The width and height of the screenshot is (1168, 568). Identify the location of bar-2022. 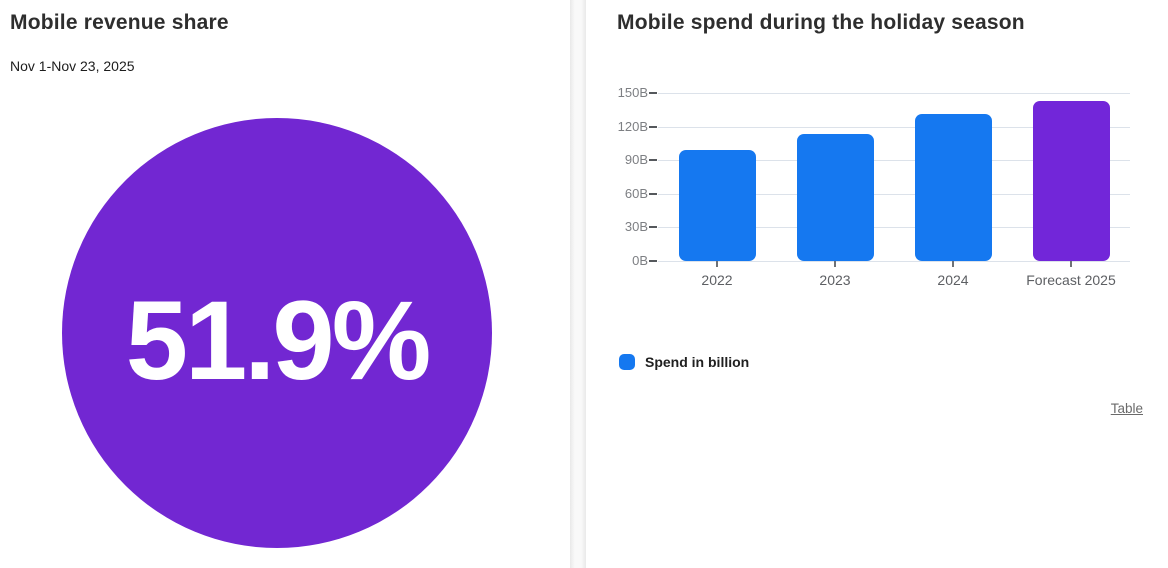
(717, 205).